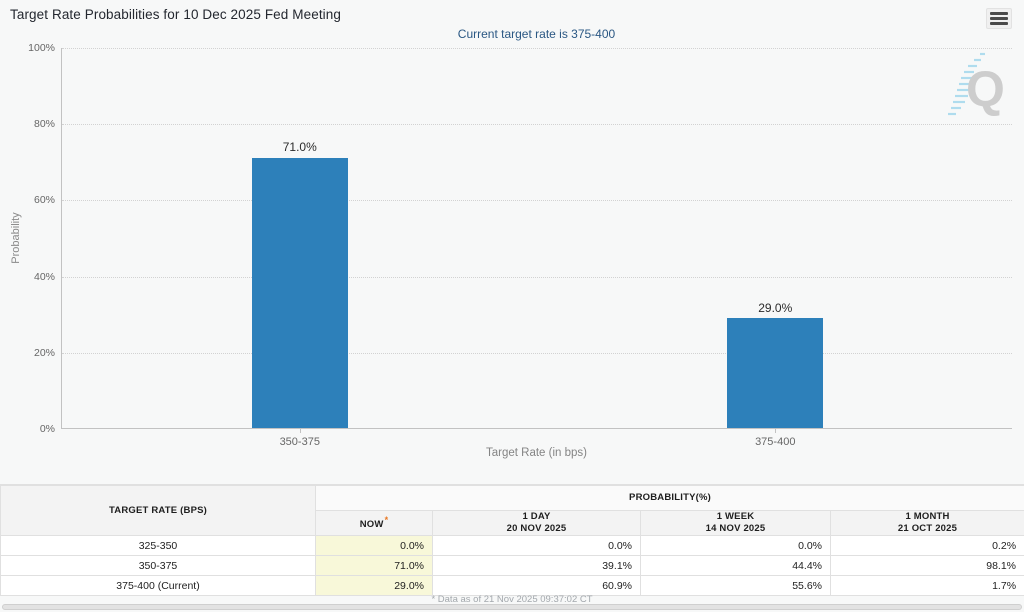  Describe the element at coordinates (536, 585) in the screenshot. I see `cell-1-day: 60.9%` at that location.